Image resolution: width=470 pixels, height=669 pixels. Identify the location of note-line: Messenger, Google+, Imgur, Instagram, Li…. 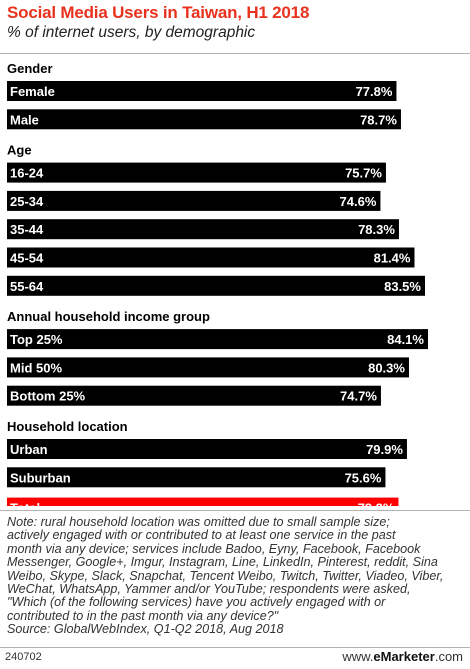
(222, 562).